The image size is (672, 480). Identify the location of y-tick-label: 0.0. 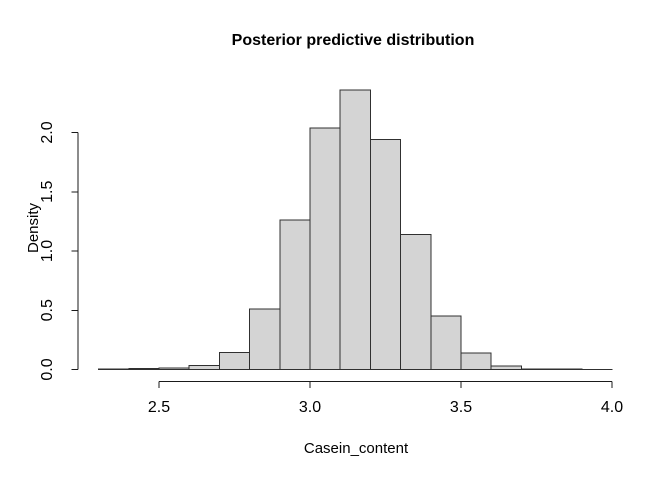
(47, 369).